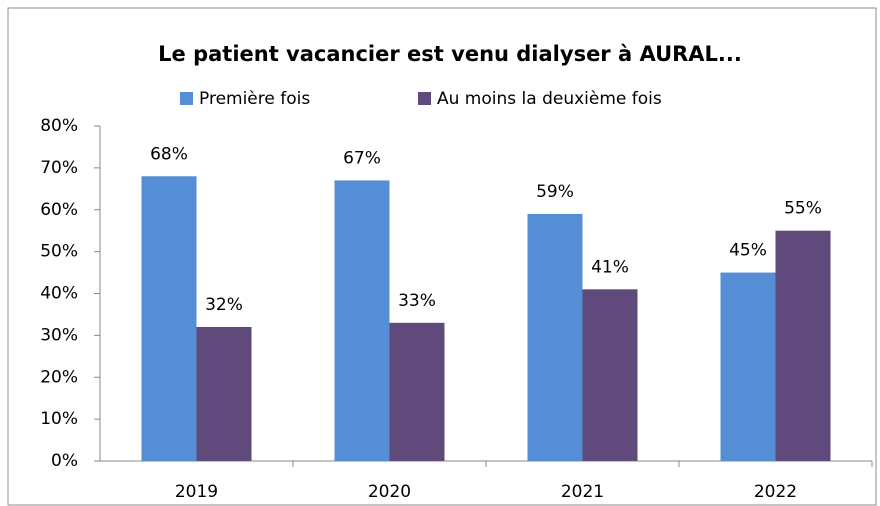  What do you see at coordinates (389, 492) in the screenshot?
I see `x-tick-label: 2020` at bounding box center [389, 492].